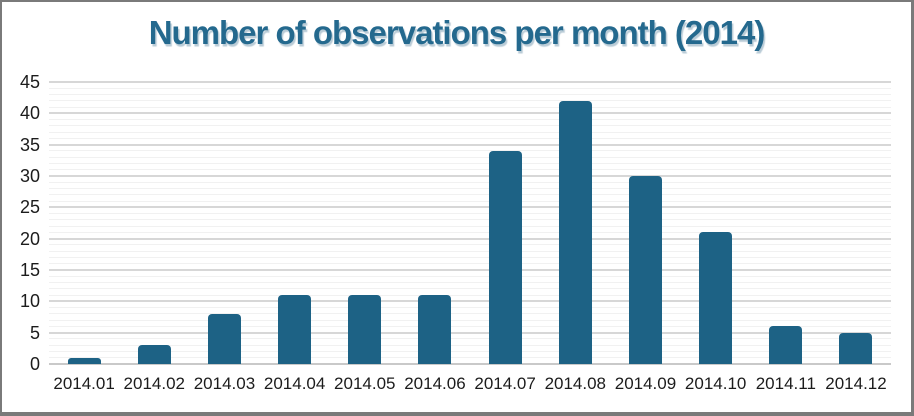  I want to click on x-tick-label: 2014.11, so click(785, 383).